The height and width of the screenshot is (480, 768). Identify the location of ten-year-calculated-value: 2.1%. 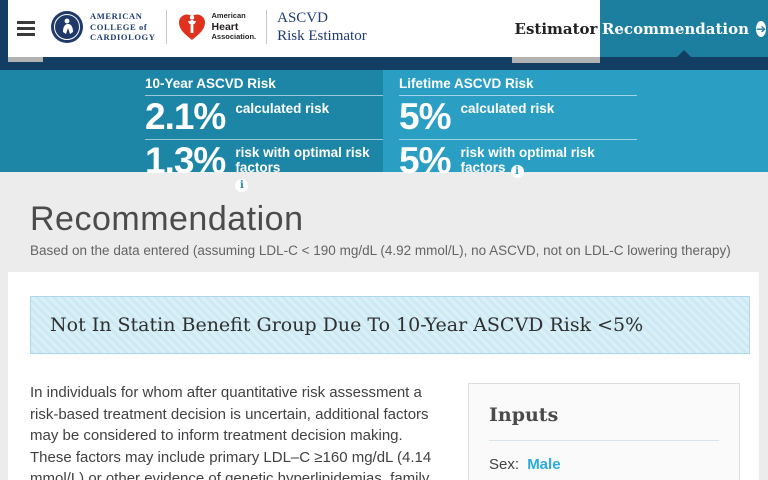
(185, 116).